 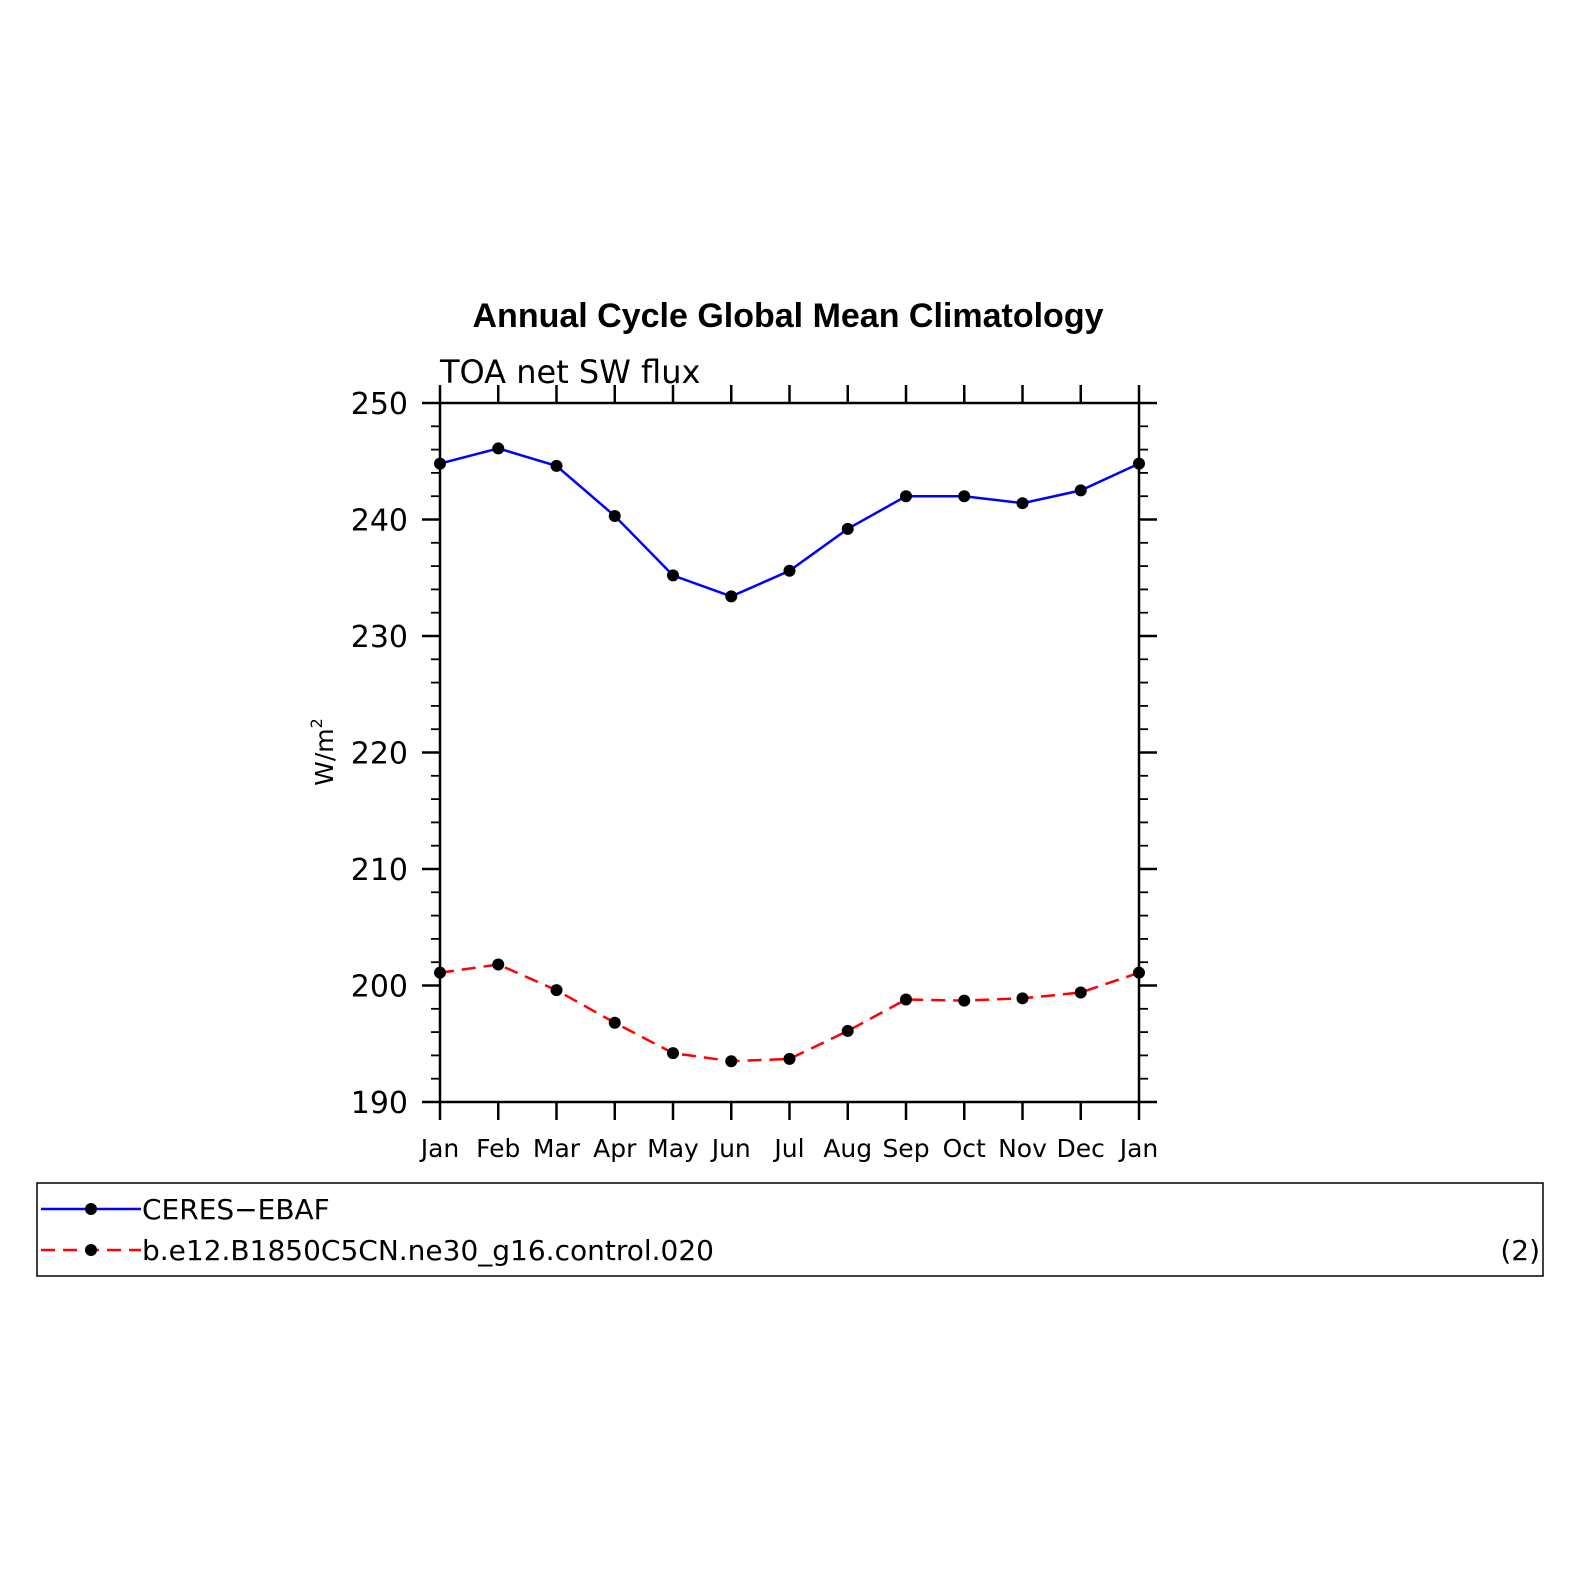 What do you see at coordinates (569, 372) in the screenshot?
I see `chart-subtitle: TOA net SW flux` at bounding box center [569, 372].